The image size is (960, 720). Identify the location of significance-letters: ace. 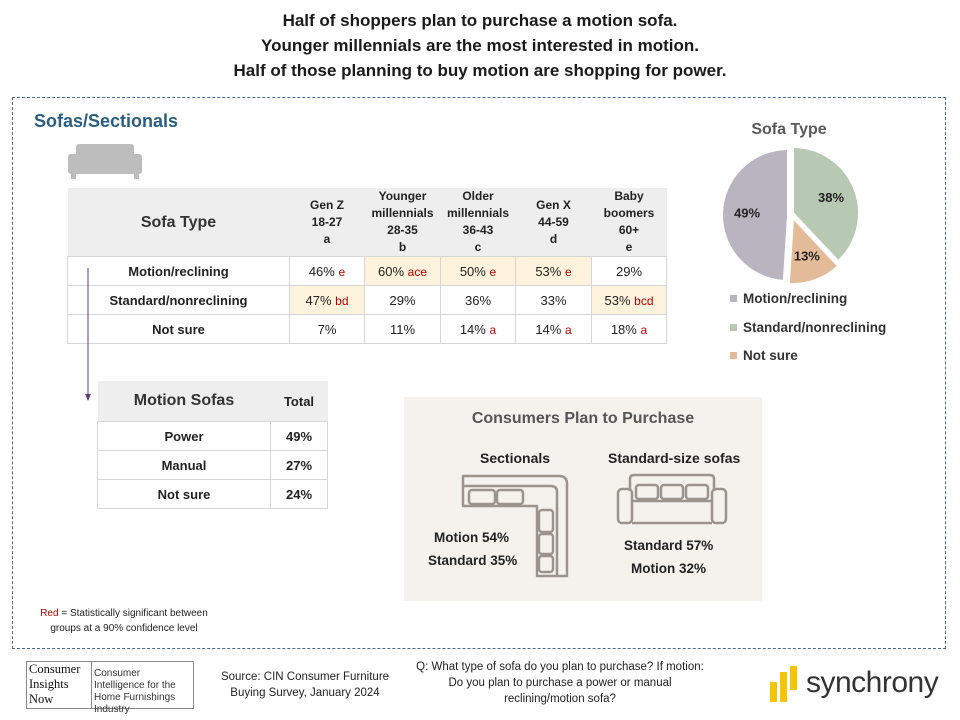
(417, 271).